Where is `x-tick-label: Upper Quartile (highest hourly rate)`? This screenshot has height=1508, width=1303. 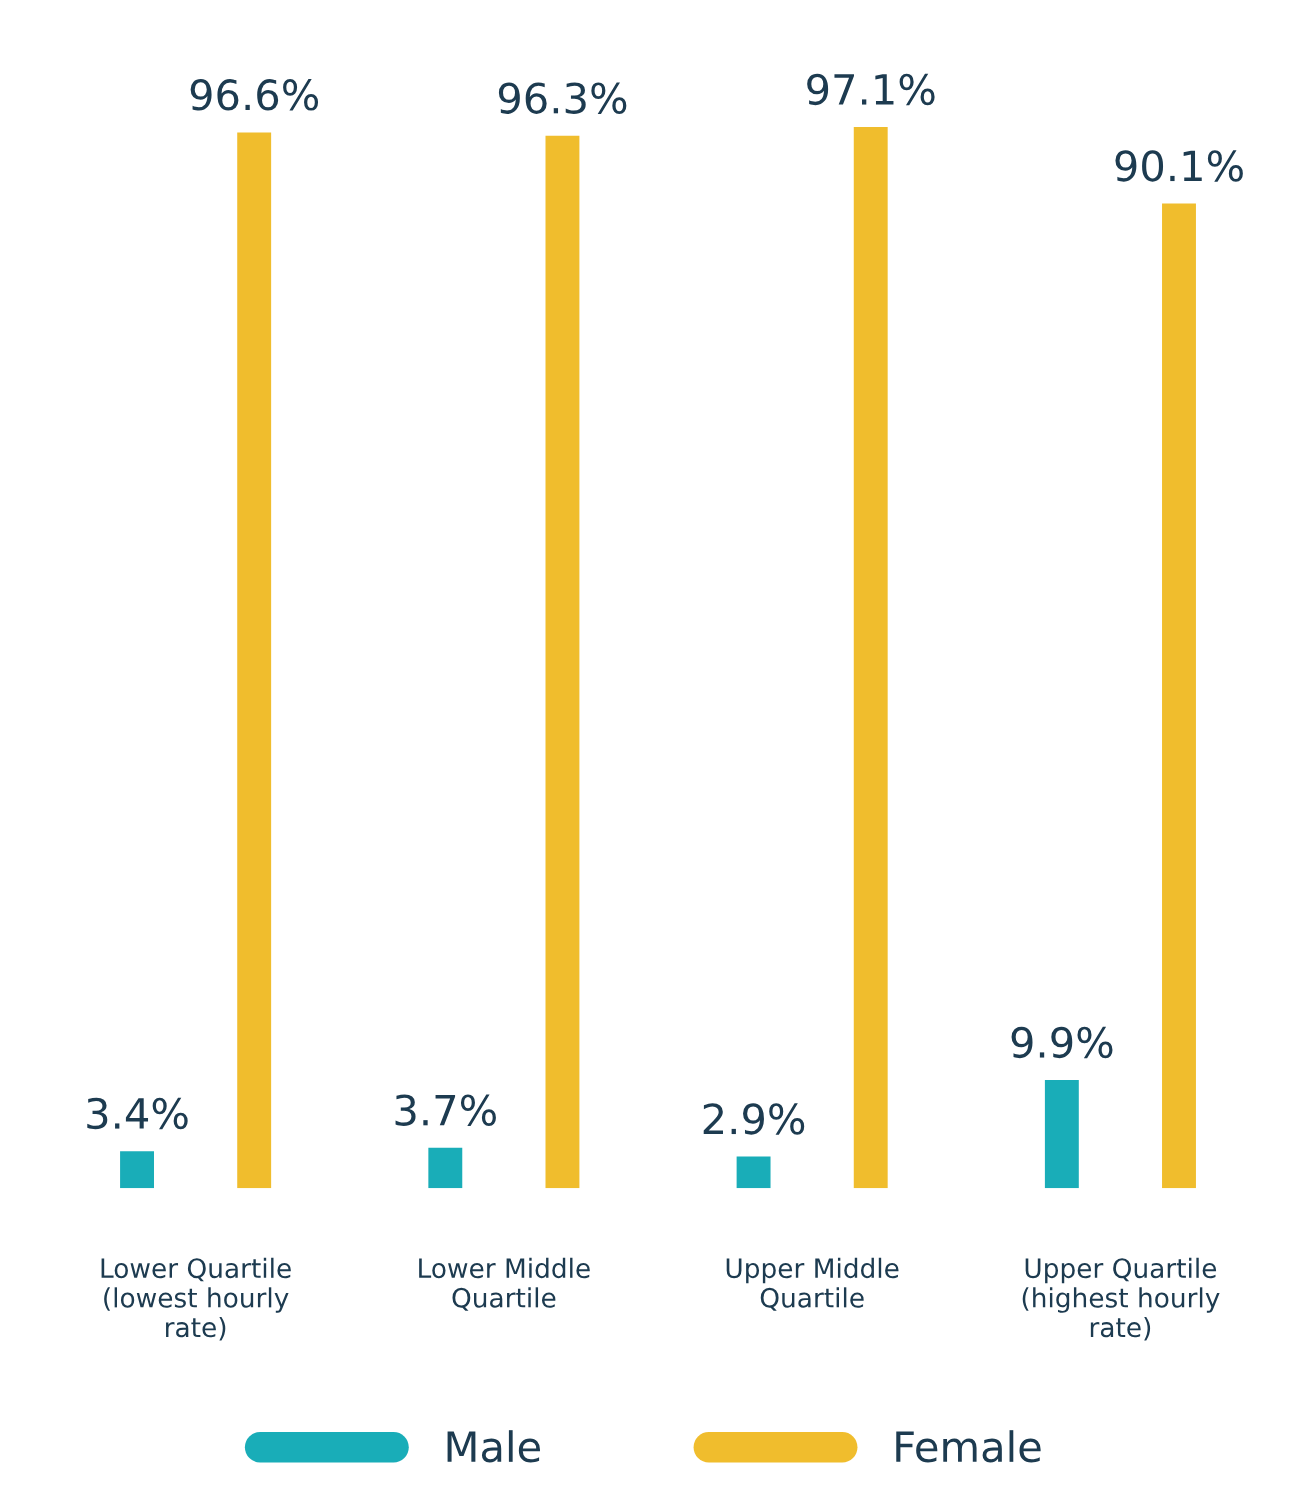 x-tick-label: Upper Quartile (highest hourly rate) is located at coordinates (1121, 1299).